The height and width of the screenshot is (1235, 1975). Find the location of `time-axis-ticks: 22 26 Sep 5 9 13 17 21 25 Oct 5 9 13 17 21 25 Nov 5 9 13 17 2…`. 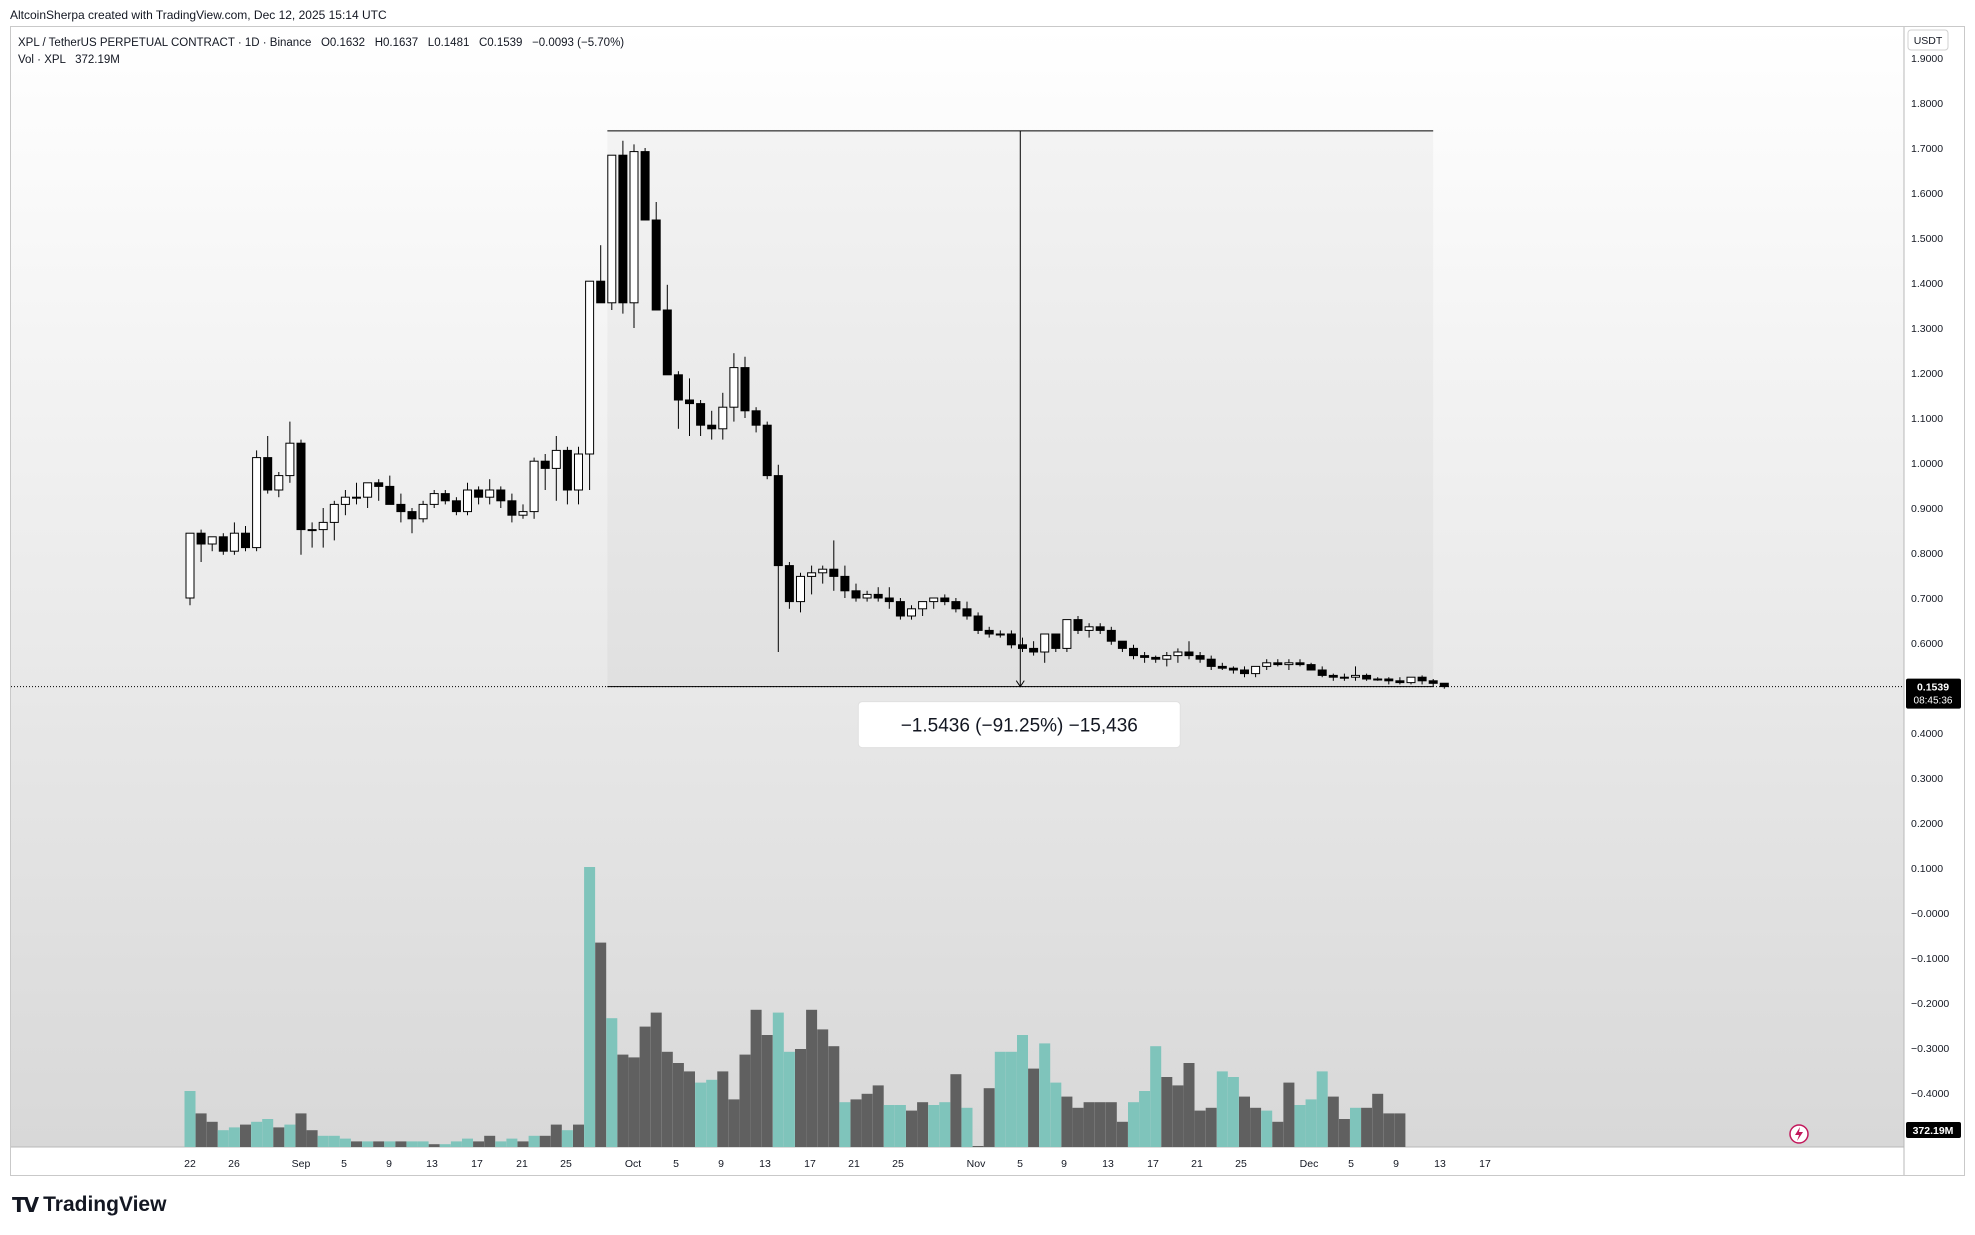

time-axis-ticks: 22 26 Sep 5 9 13 17 21 25 Oct 5 9 13 17 21 25 Nov 5 9 13 17 2… is located at coordinates (837, 1164).